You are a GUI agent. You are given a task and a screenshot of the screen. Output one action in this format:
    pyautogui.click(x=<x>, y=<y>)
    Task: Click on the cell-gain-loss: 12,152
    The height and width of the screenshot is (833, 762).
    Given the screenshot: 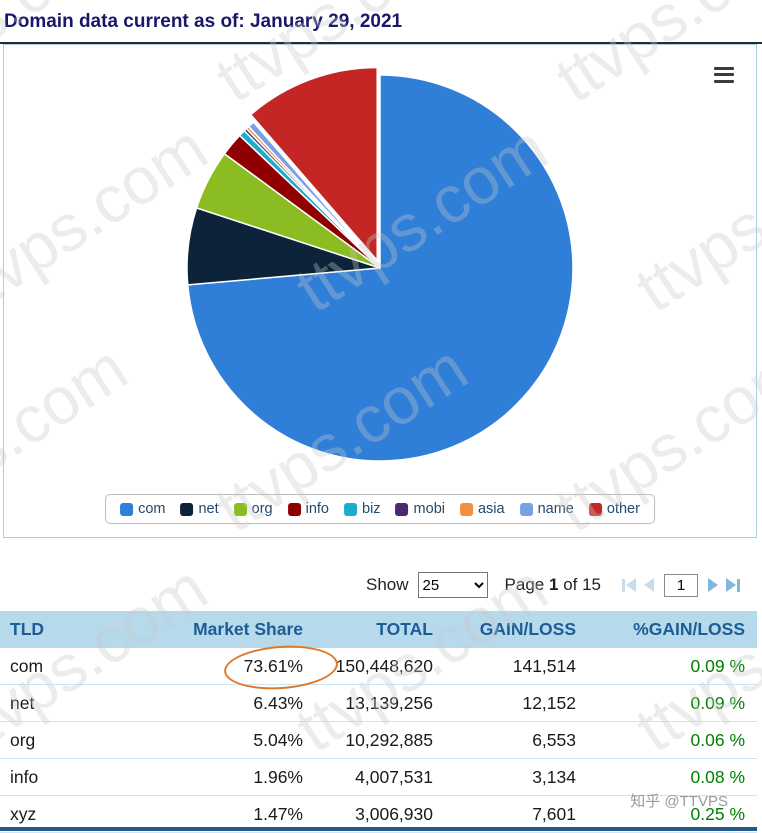 What is the action you would take?
    pyautogui.click(x=516, y=703)
    